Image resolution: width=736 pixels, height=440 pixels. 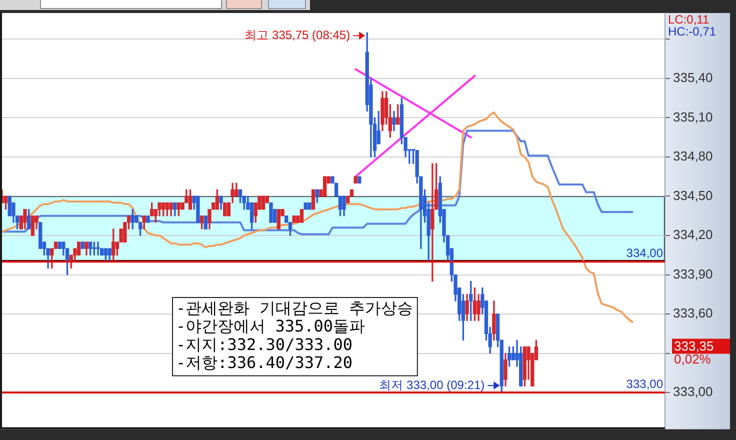 What do you see at coordinates (693, 313) in the screenshot?
I see `y-tick-label: 333,60` at bounding box center [693, 313].